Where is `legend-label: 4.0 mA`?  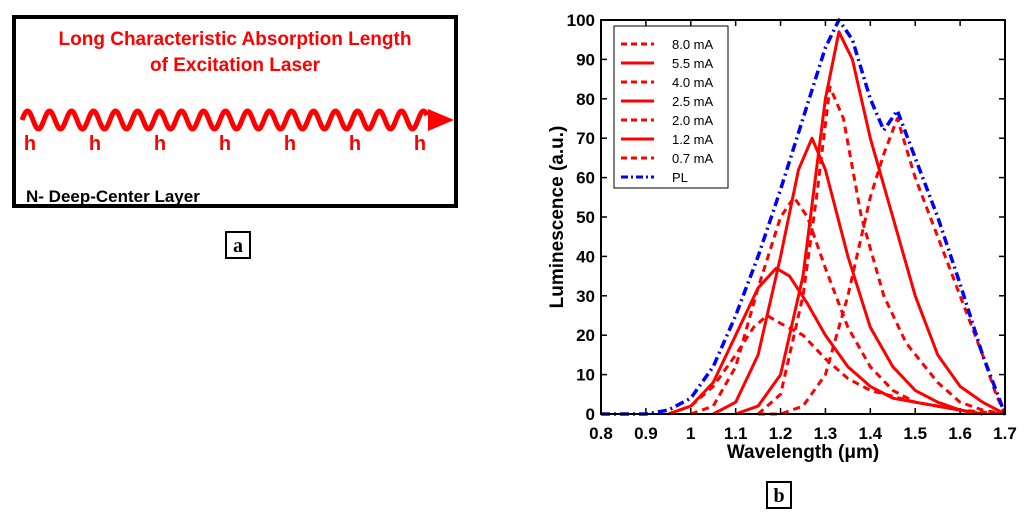
legend-label: 4.0 mA is located at coordinates (693, 82).